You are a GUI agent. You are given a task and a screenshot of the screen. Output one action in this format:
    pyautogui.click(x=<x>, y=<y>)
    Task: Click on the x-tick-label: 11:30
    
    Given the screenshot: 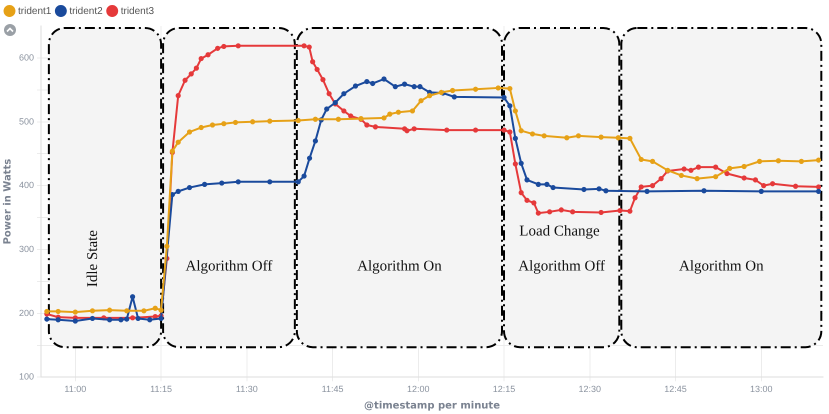 What is the action you would take?
    pyautogui.click(x=247, y=389)
    